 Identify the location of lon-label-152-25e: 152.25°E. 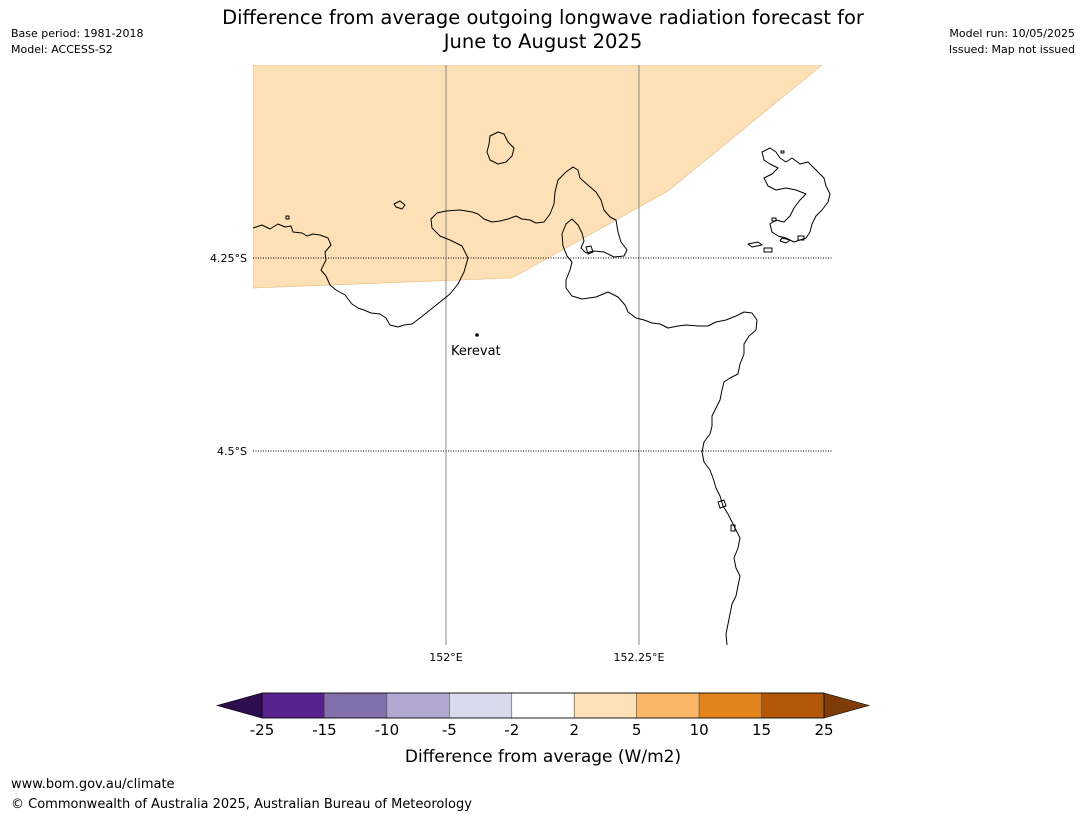
(639, 657).